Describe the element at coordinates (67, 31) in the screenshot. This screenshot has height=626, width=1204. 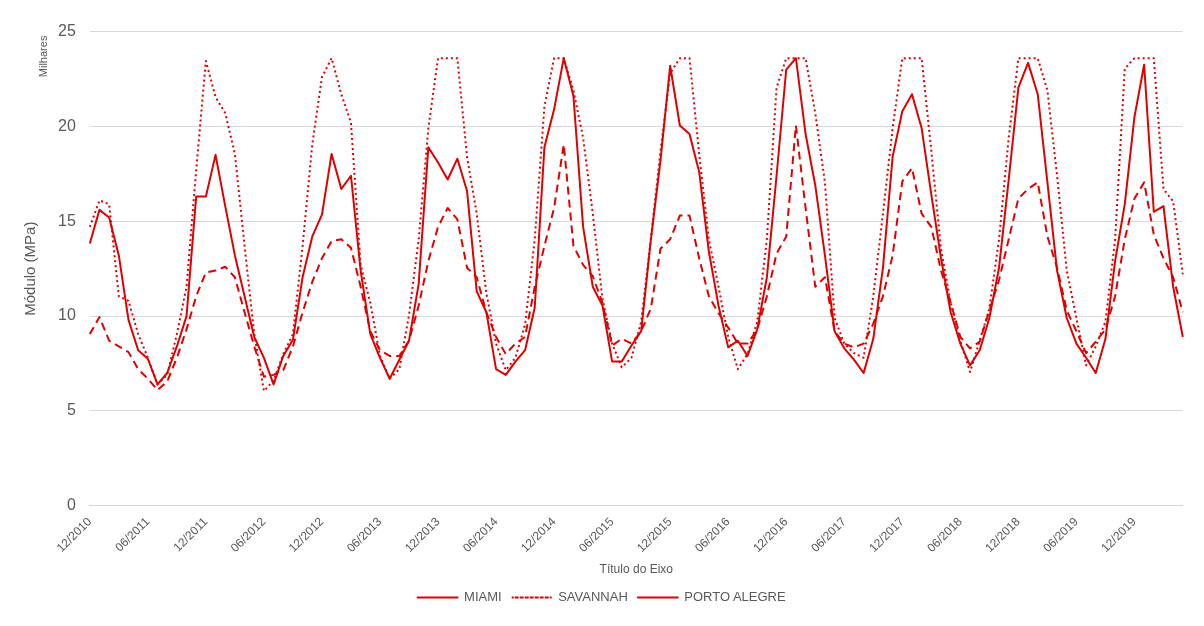
I see `y-tick-label: 25` at that location.